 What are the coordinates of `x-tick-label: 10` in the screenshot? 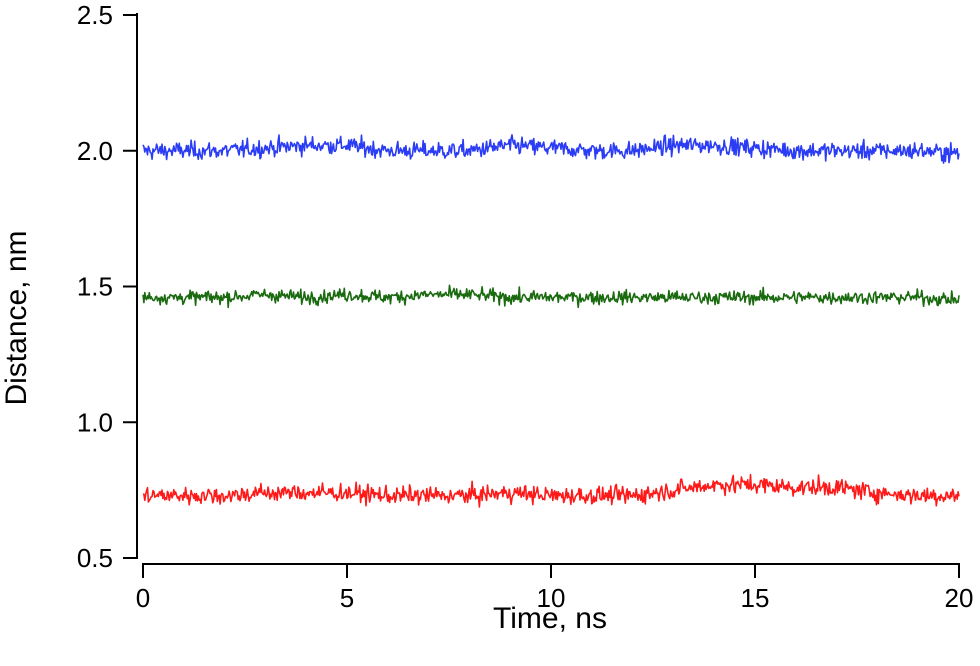 It's located at (551, 598).